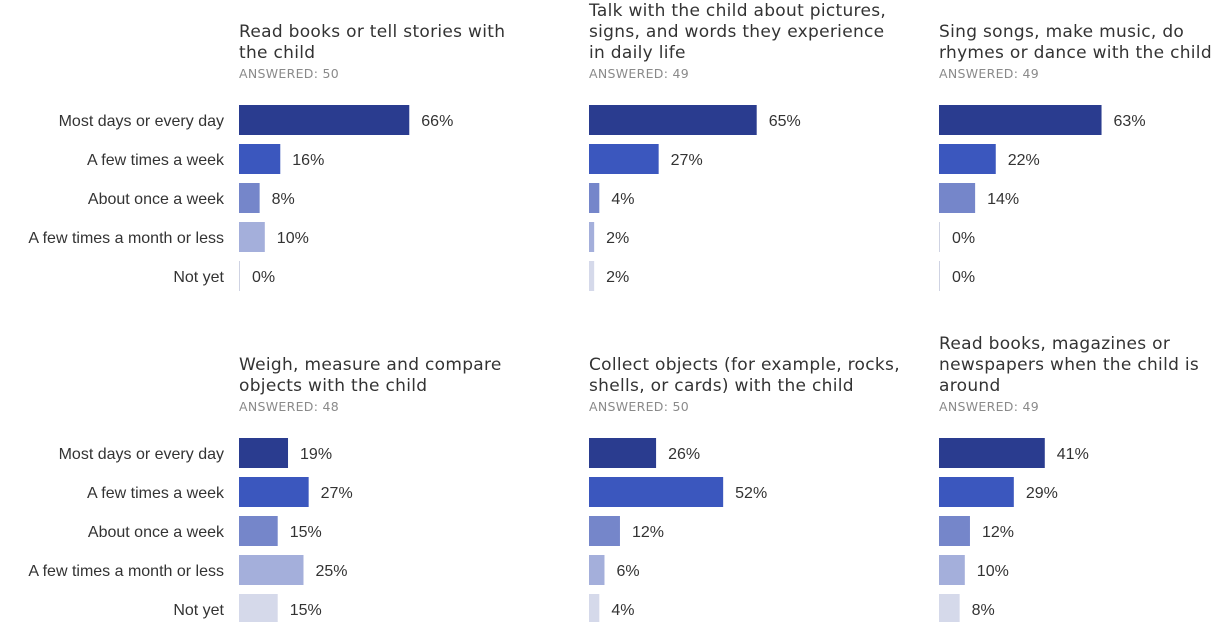  Describe the element at coordinates (736, 32) in the screenshot. I see `panel-title-line: signs, and words they experience` at that location.